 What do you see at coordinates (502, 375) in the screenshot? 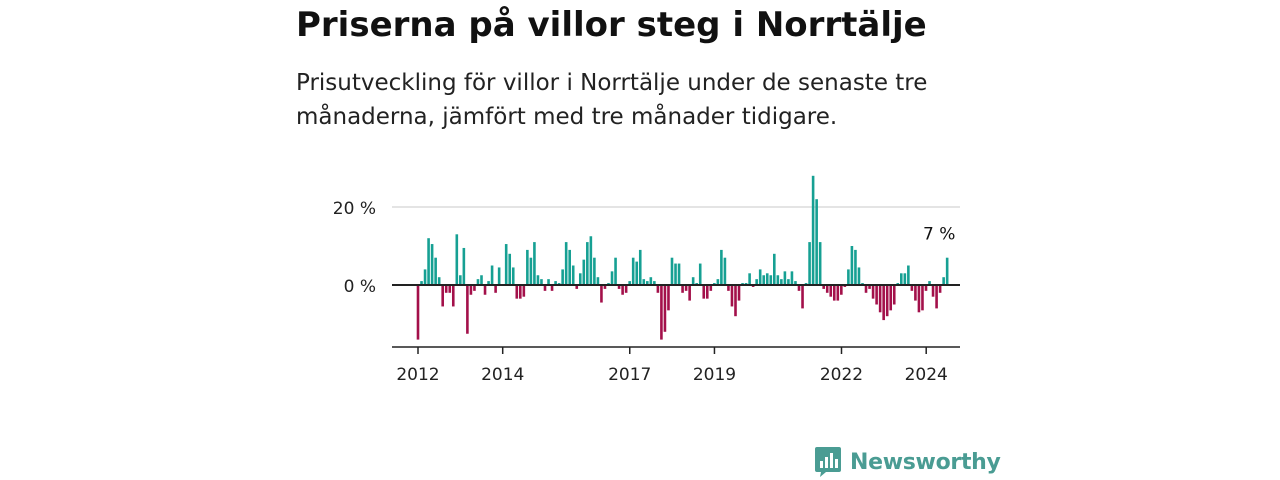
I see `x-tick-label: 2014` at bounding box center [502, 375].